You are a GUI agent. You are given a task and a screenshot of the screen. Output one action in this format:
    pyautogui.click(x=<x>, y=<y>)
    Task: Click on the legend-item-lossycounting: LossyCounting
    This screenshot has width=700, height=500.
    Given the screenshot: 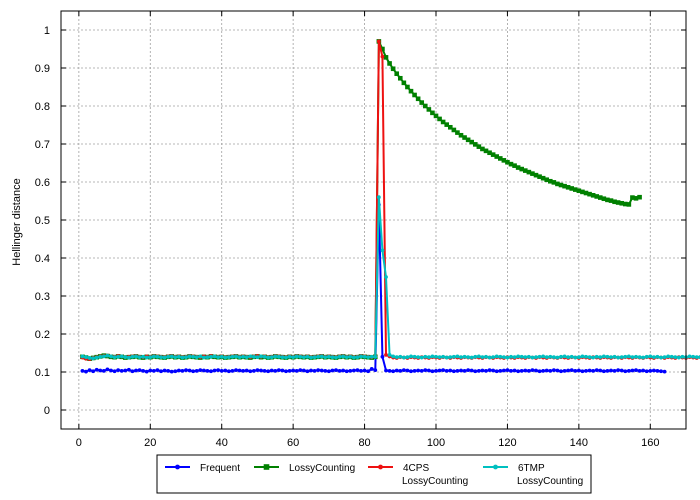 What is the action you would take?
    pyautogui.click(x=304, y=468)
    